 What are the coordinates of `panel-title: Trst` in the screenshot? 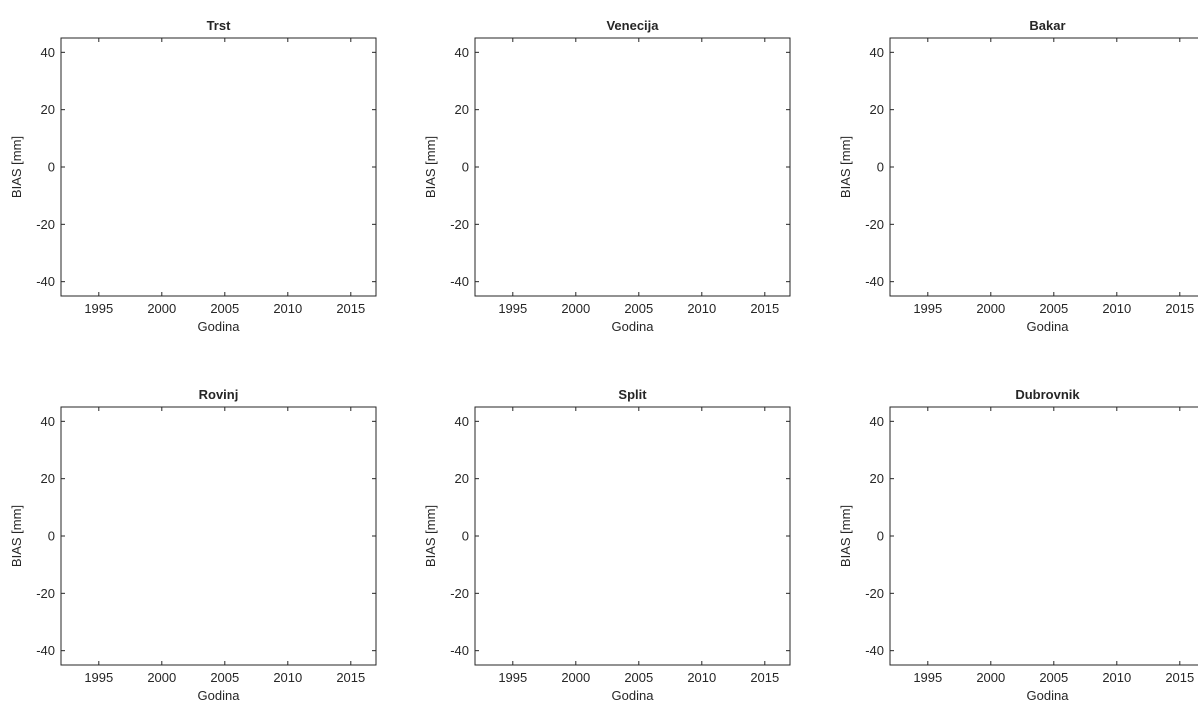 It's located at (219, 25).